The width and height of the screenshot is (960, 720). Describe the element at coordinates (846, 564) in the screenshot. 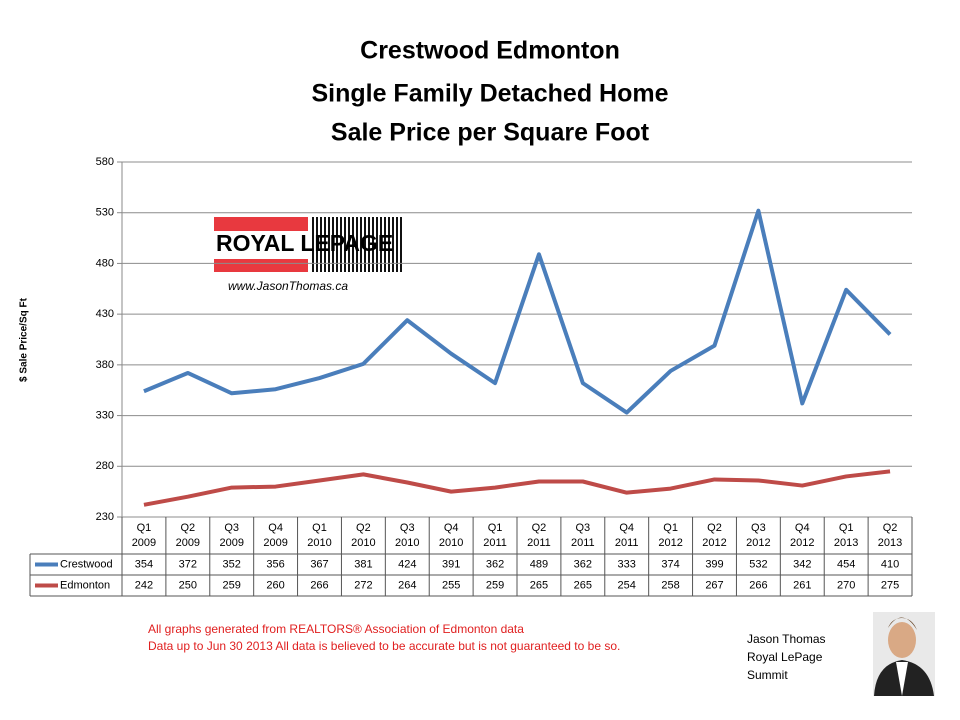

I see `table-value: 454` at that location.